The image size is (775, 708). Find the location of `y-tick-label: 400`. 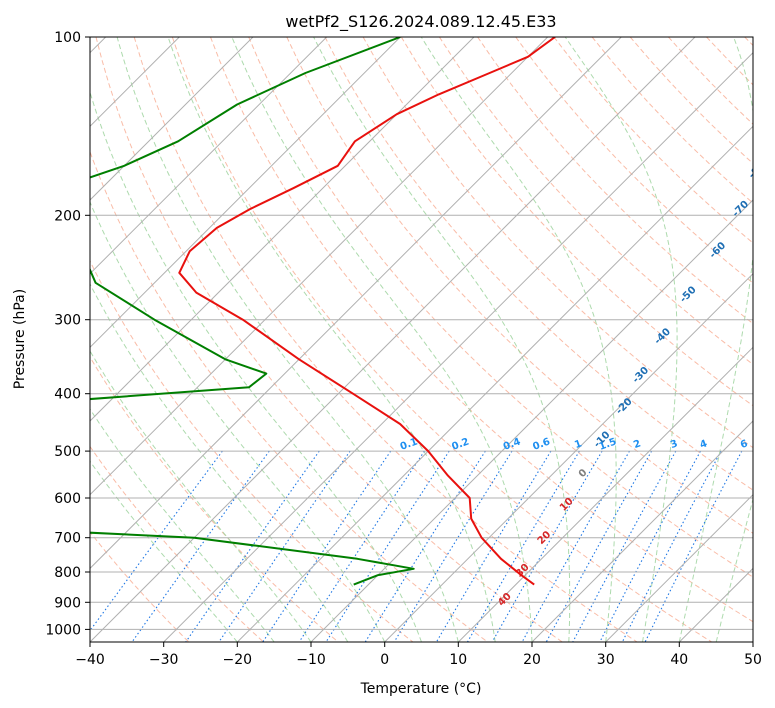

y-tick-label: 400 is located at coordinates (67, 395).